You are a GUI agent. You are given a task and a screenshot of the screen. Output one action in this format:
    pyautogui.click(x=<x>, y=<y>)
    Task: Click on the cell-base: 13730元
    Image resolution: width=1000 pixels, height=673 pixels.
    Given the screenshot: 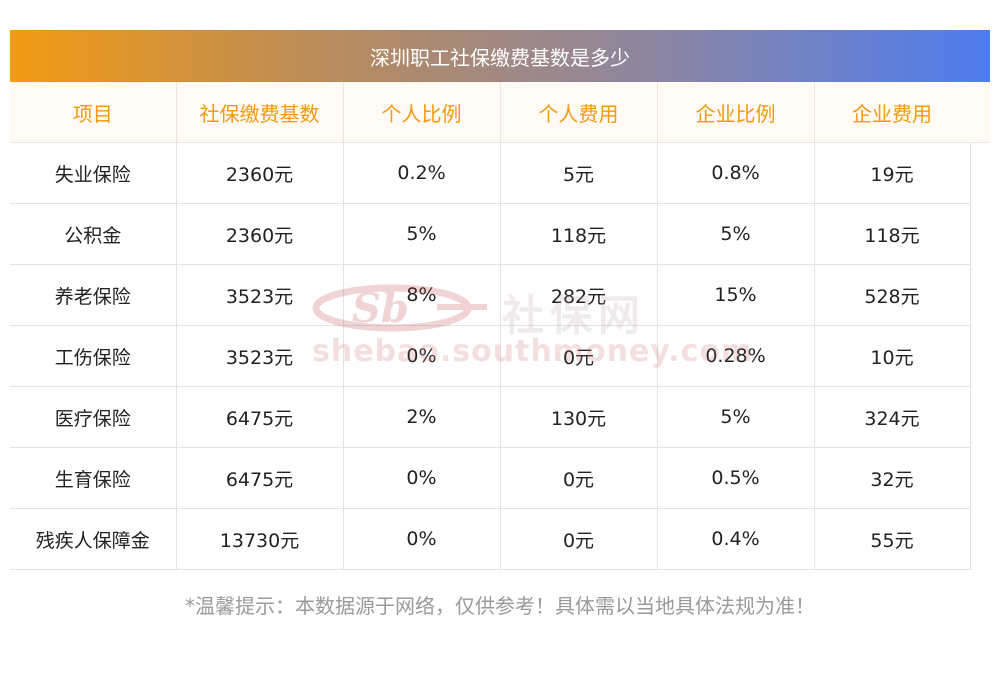 What is the action you would take?
    pyautogui.click(x=260, y=539)
    